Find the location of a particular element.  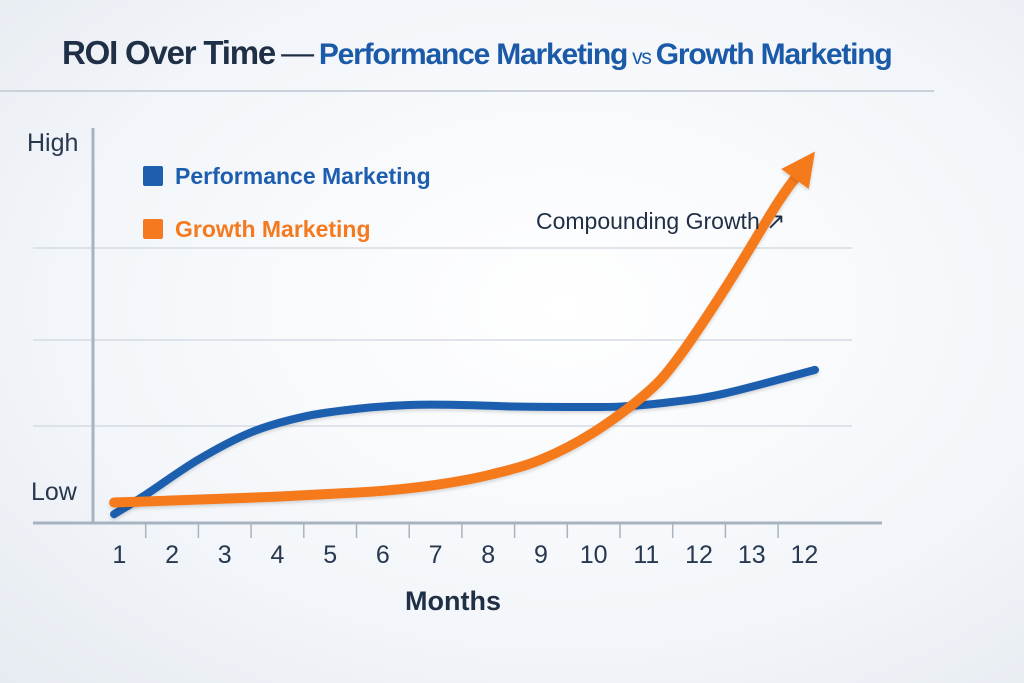

x-tick-label: 7 is located at coordinates (436, 555).